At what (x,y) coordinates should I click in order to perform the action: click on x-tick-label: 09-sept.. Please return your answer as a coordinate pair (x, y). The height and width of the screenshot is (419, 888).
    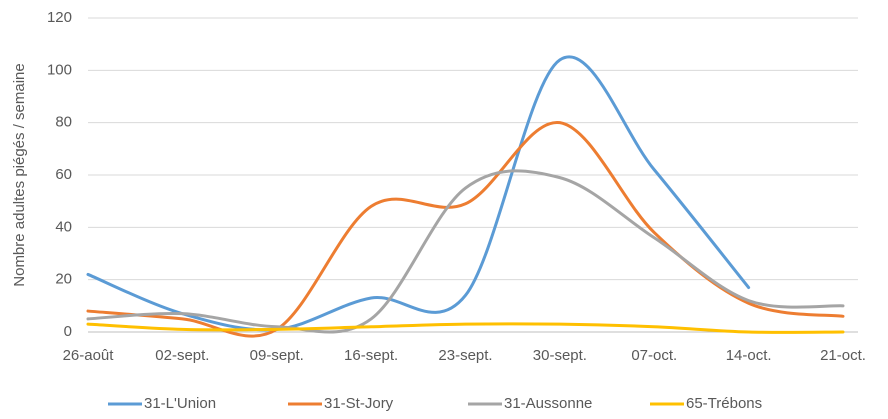
    Looking at the image, I should click on (277, 355).